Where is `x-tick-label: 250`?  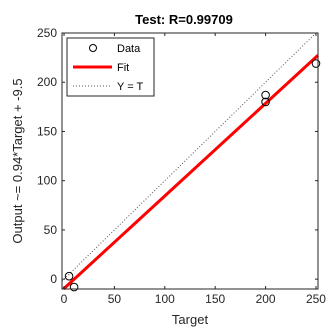 x-tick-label: 250 is located at coordinates (316, 299).